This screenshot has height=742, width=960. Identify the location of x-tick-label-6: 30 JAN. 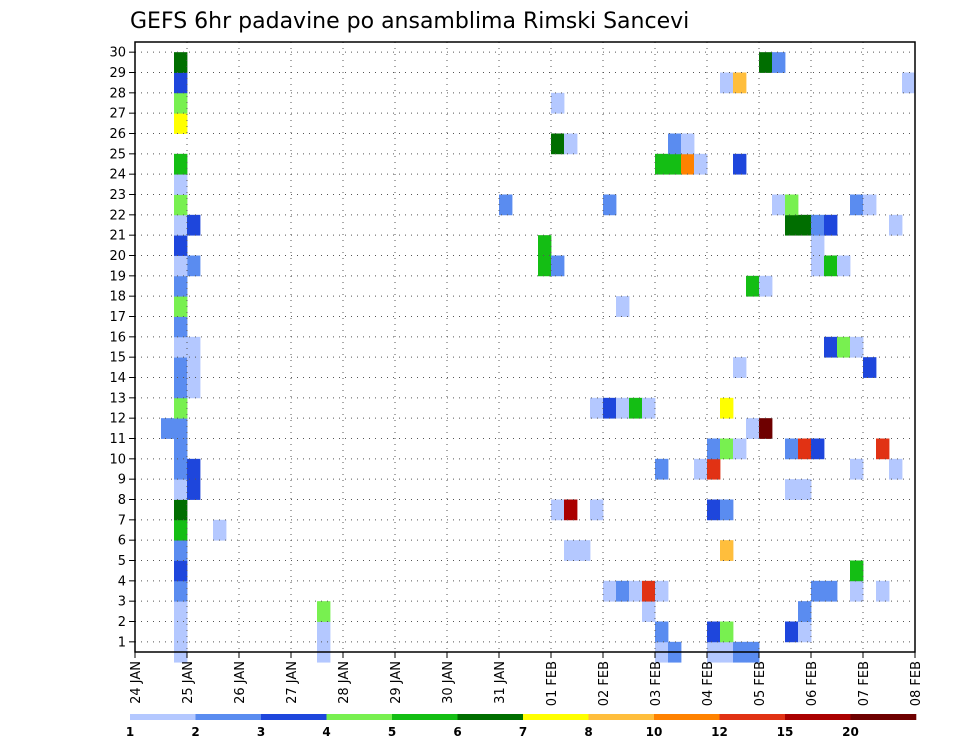
(448, 682).